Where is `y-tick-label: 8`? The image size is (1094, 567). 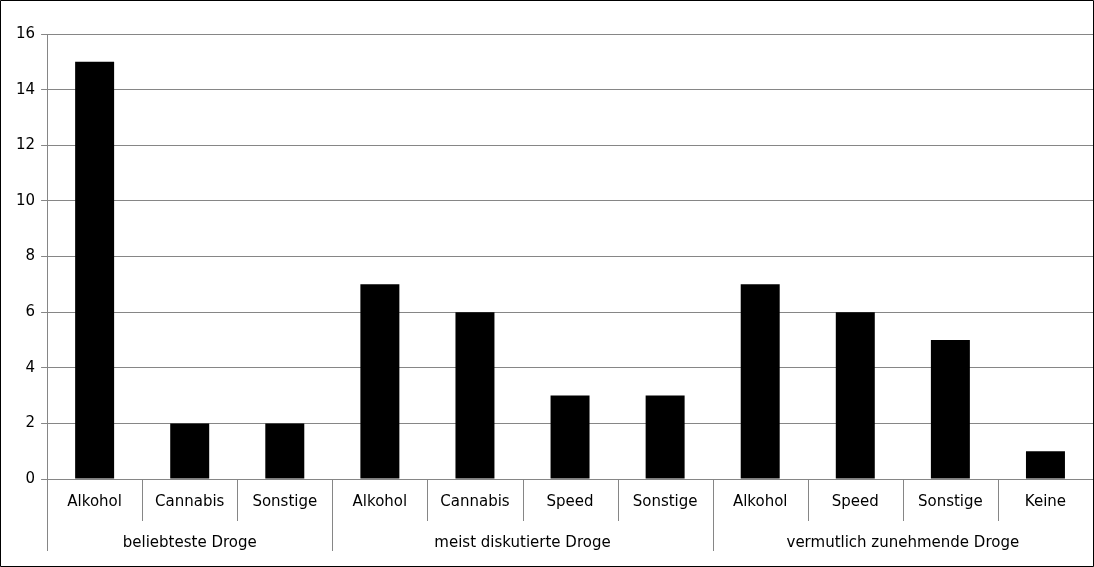 y-tick-label: 8 is located at coordinates (30, 255).